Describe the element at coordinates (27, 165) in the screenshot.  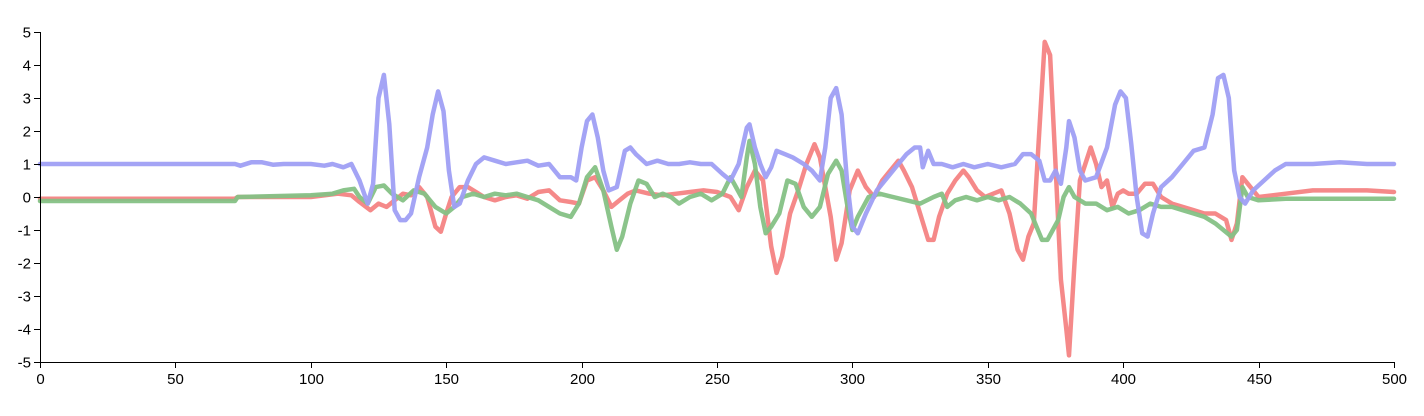
I see `y-tick-label: 1` at that location.